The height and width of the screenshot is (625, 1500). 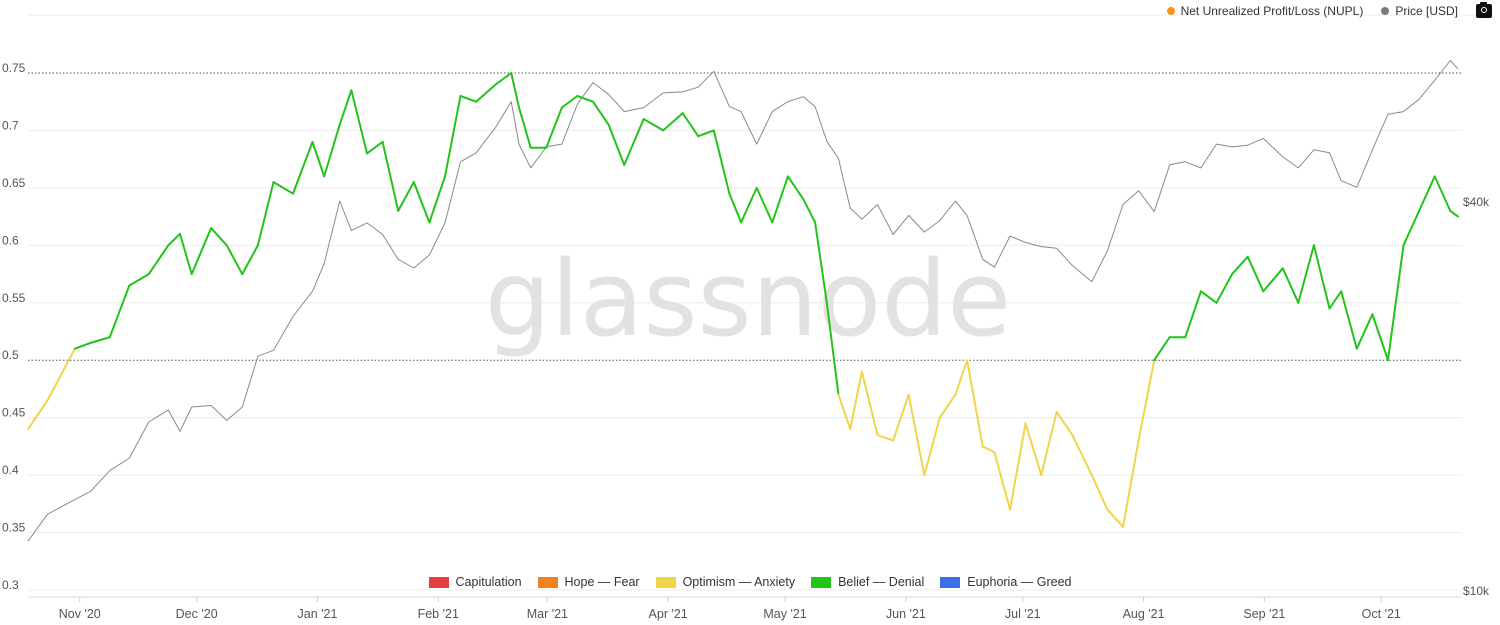 I want to click on nupl-legend-label: Net Unrealized Profit/Loss (NUPL), so click(x=1272, y=11).